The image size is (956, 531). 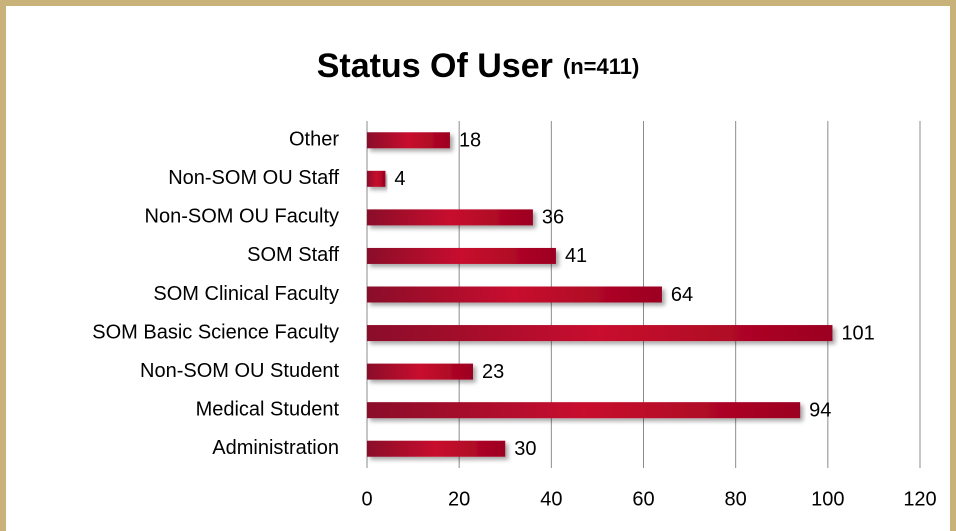 I want to click on value-label: 94, so click(x=820, y=410).